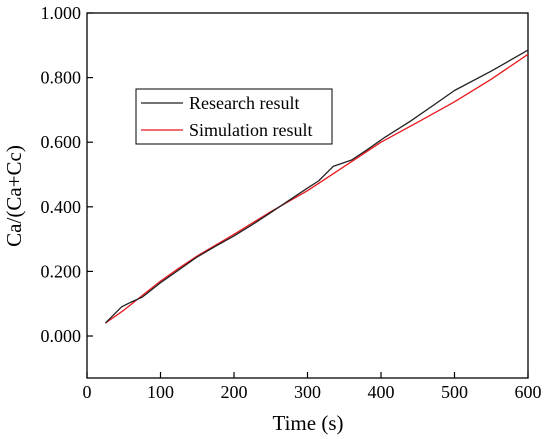 Image resolution: width=550 pixels, height=439 pixels. Describe the element at coordinates (87, 392) in the screenshot. I see `x-tick-label: 0` at that location.